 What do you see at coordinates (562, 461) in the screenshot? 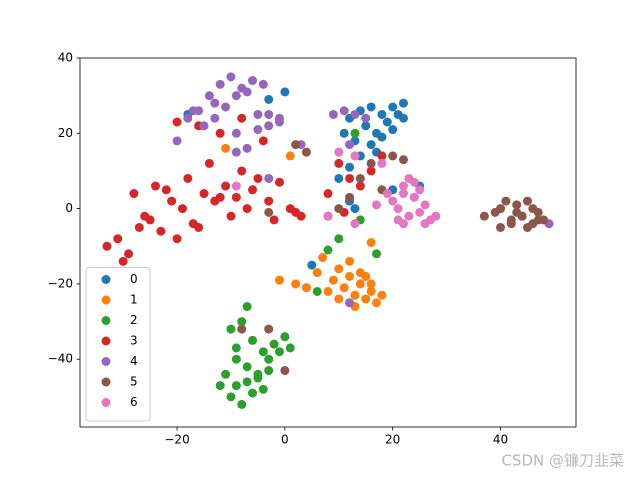
I see `watermark: CSDN @镰刀韭菜` at bounding box center [562, 461].